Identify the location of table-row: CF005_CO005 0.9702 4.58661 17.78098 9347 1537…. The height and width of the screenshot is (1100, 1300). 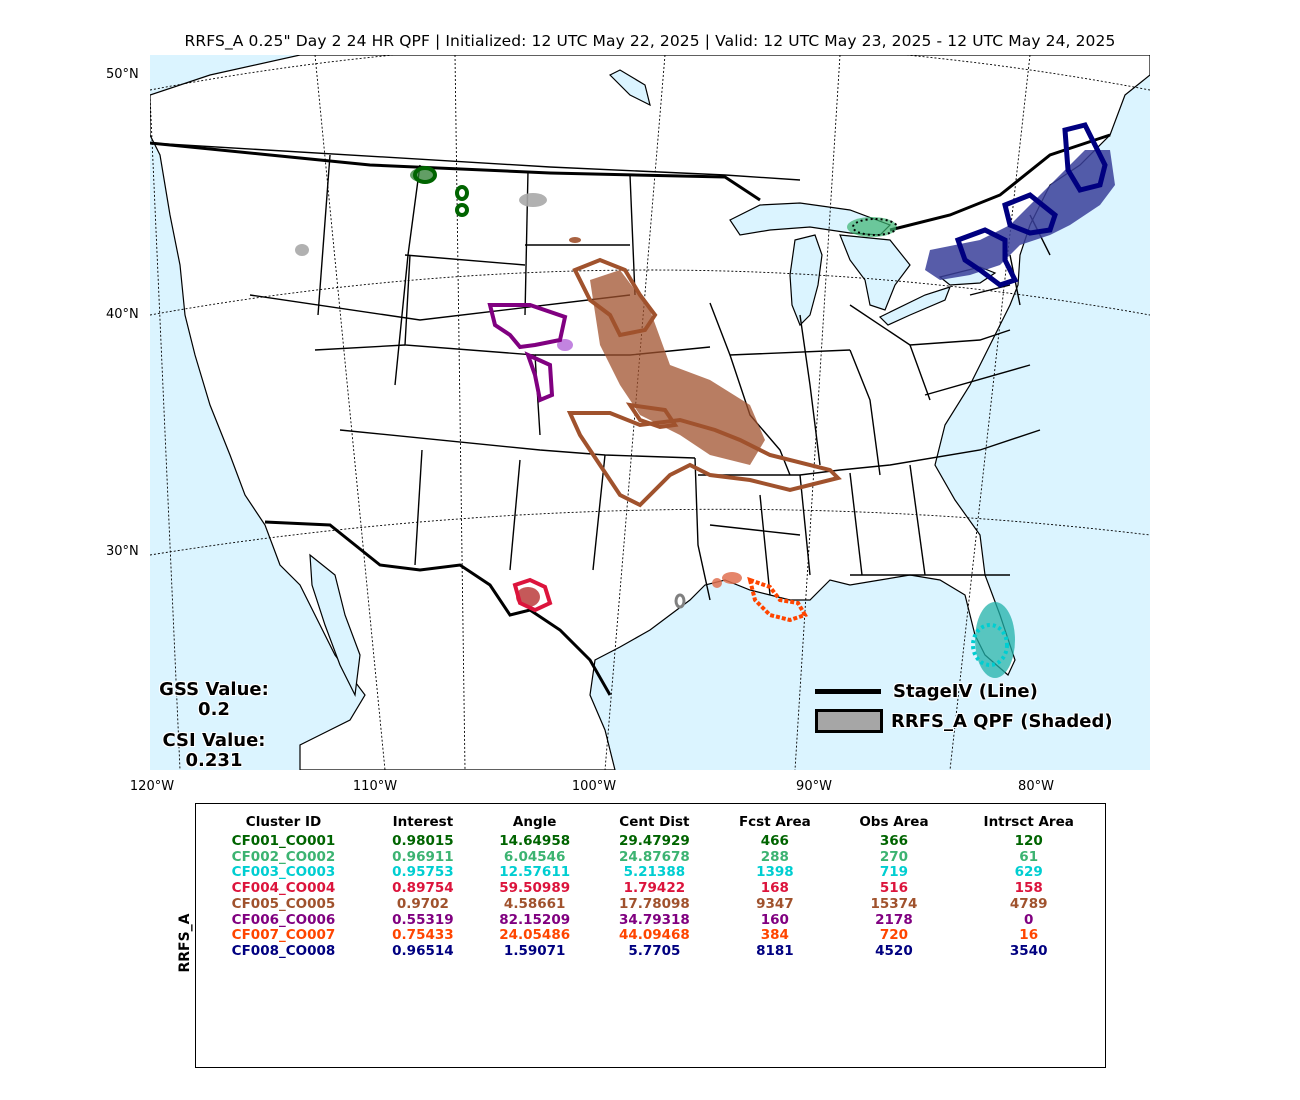
(650, 904).